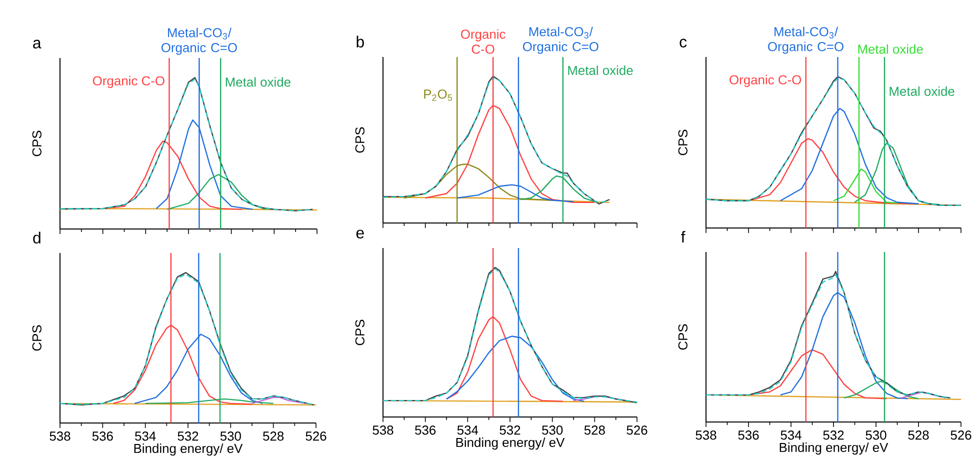 Image resolution: width=972 pixels, height=472 pixels. I want to click on chart-title: c, so click(683, 43).